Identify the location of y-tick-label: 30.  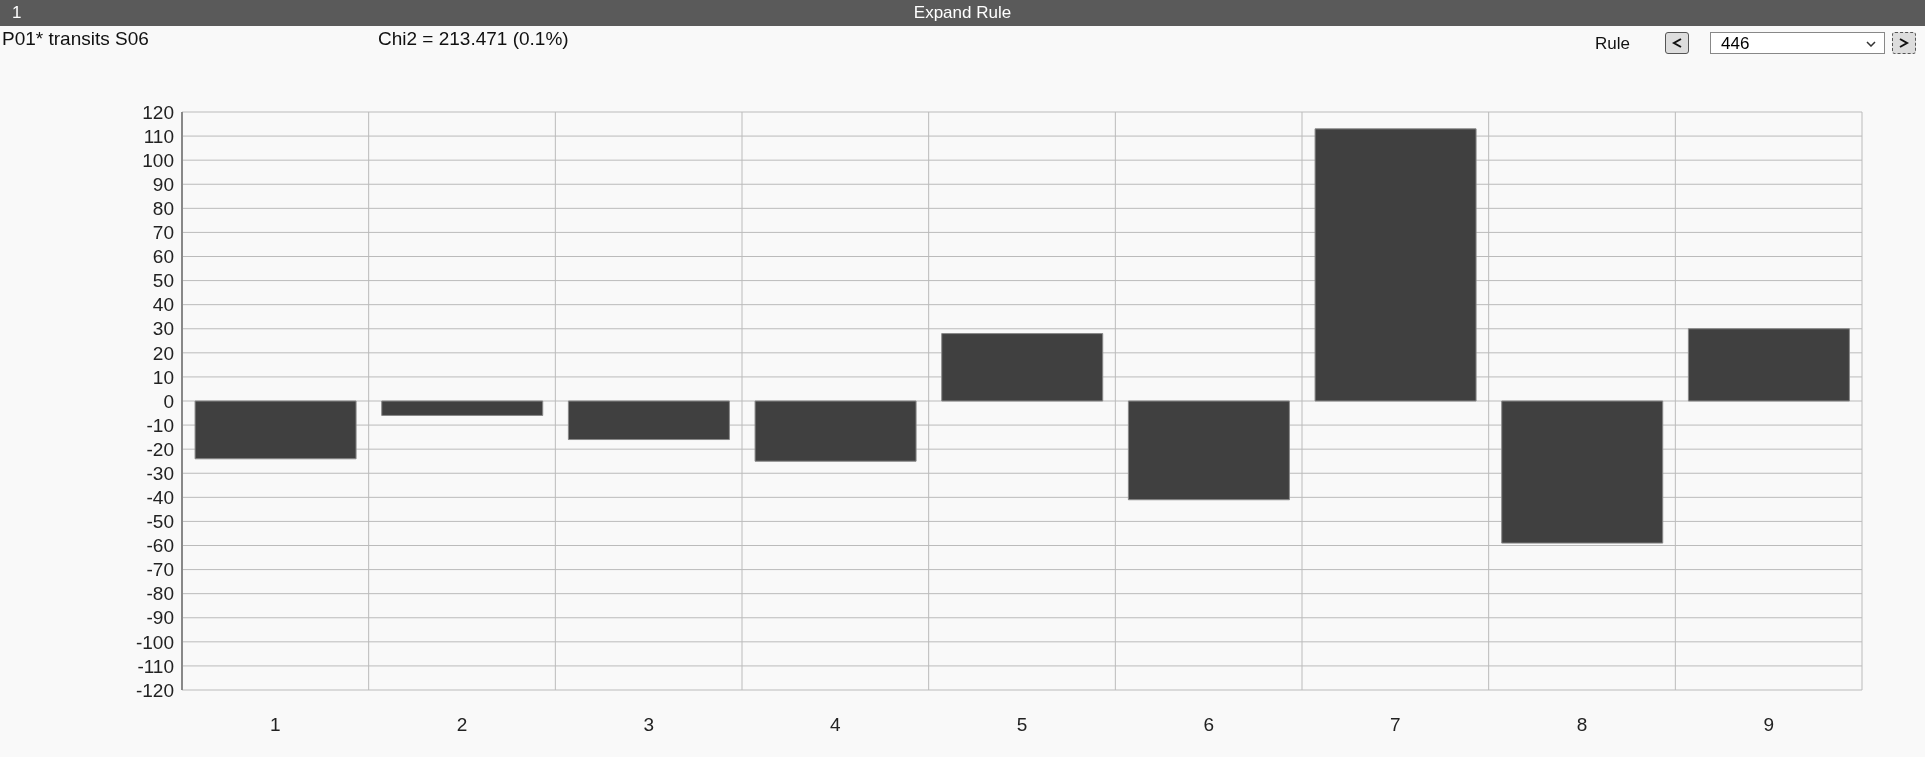
(163, 329).